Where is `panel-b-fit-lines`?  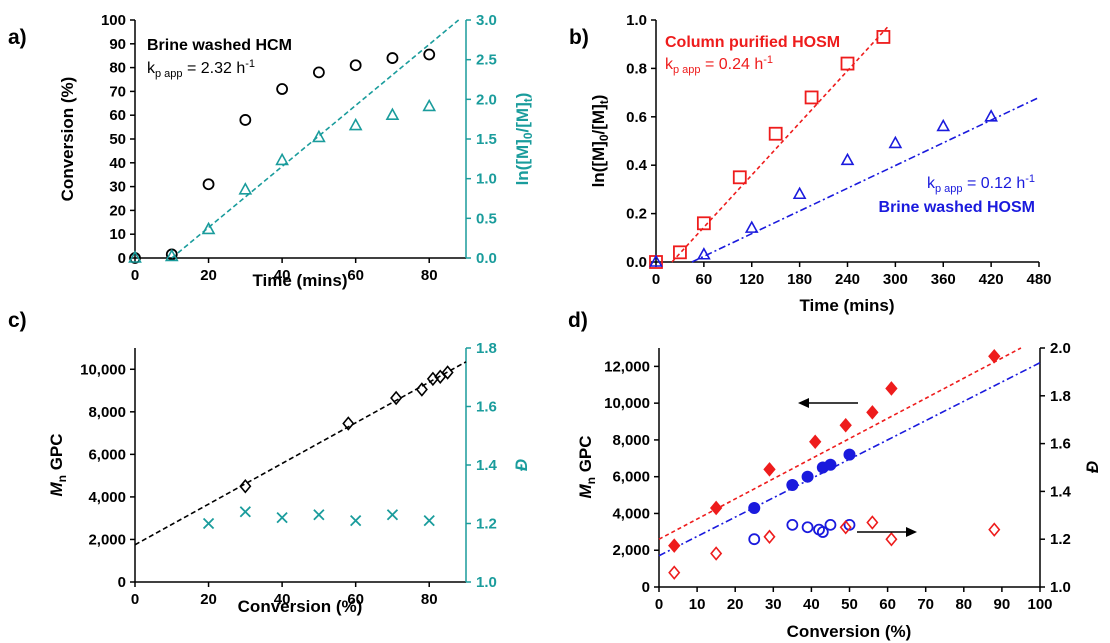
panel-b-fit-lines is located at coordinates (855, 144).